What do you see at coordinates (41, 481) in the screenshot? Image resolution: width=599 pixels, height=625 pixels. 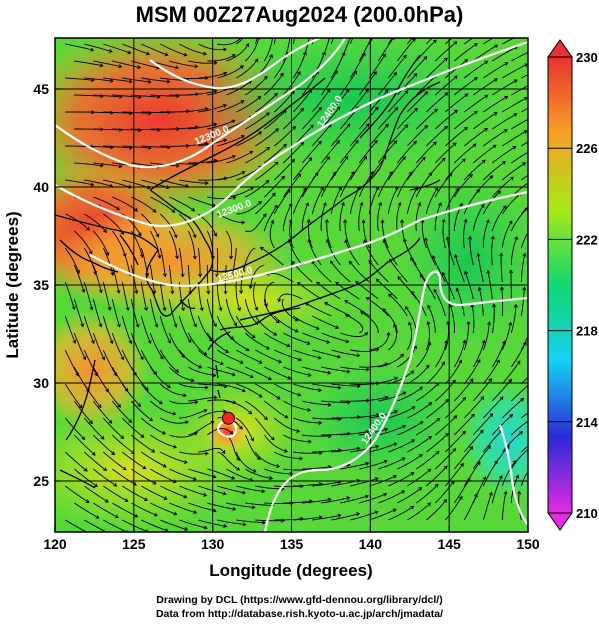 I see `y-tick-label: 25` at bounding box center [41, 481].